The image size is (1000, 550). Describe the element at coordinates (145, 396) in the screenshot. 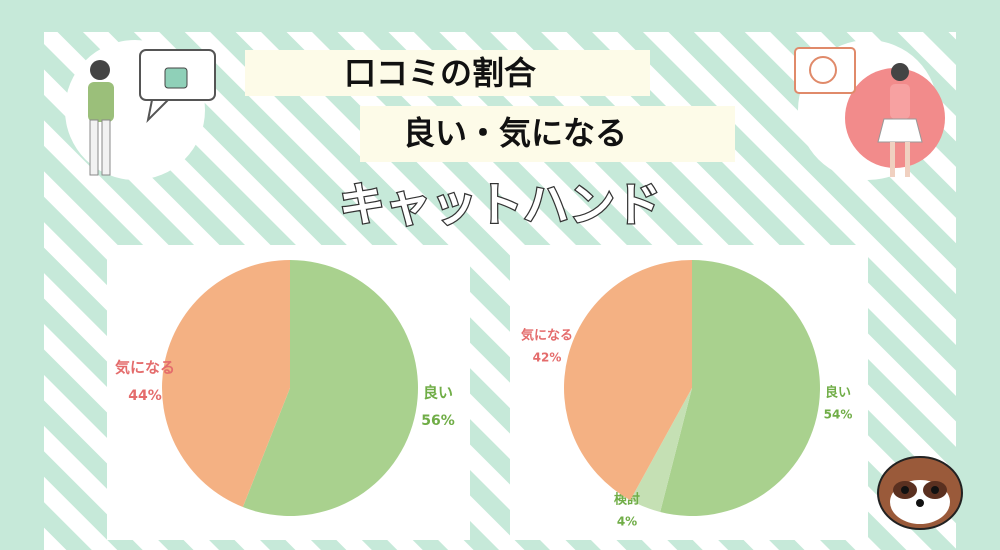

I see `slice-value-label: 44%` at that location.